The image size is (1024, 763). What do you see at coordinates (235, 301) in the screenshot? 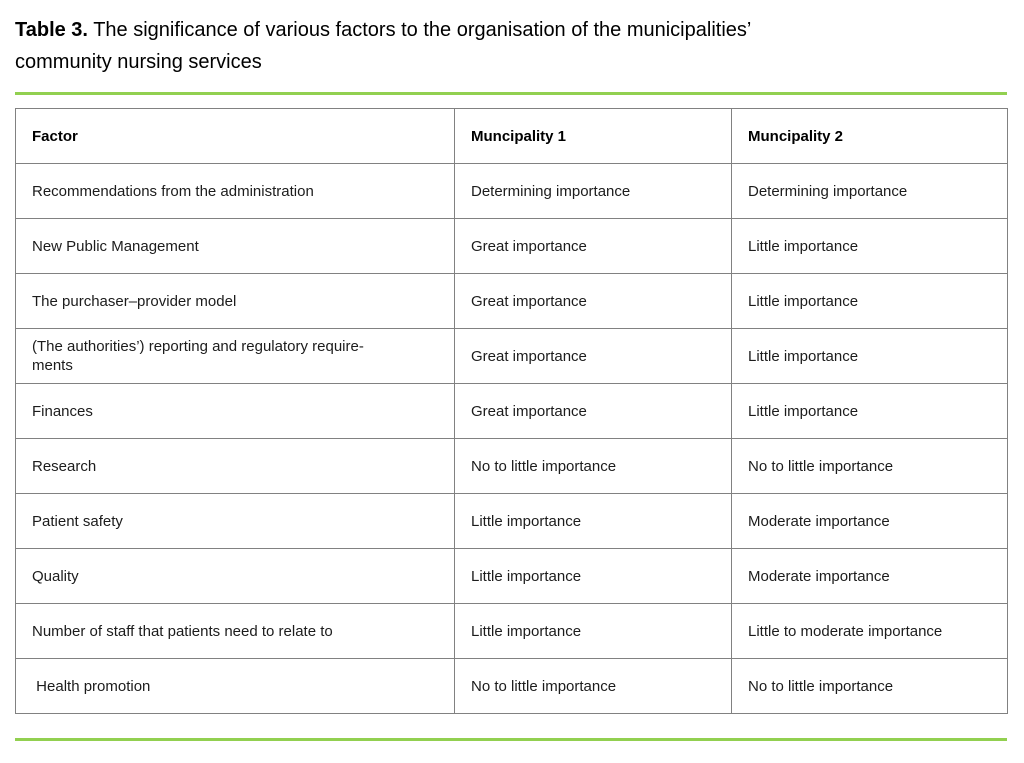
I see `cell-factor: The purchaser–provider model` at bounding box center [235, 301].